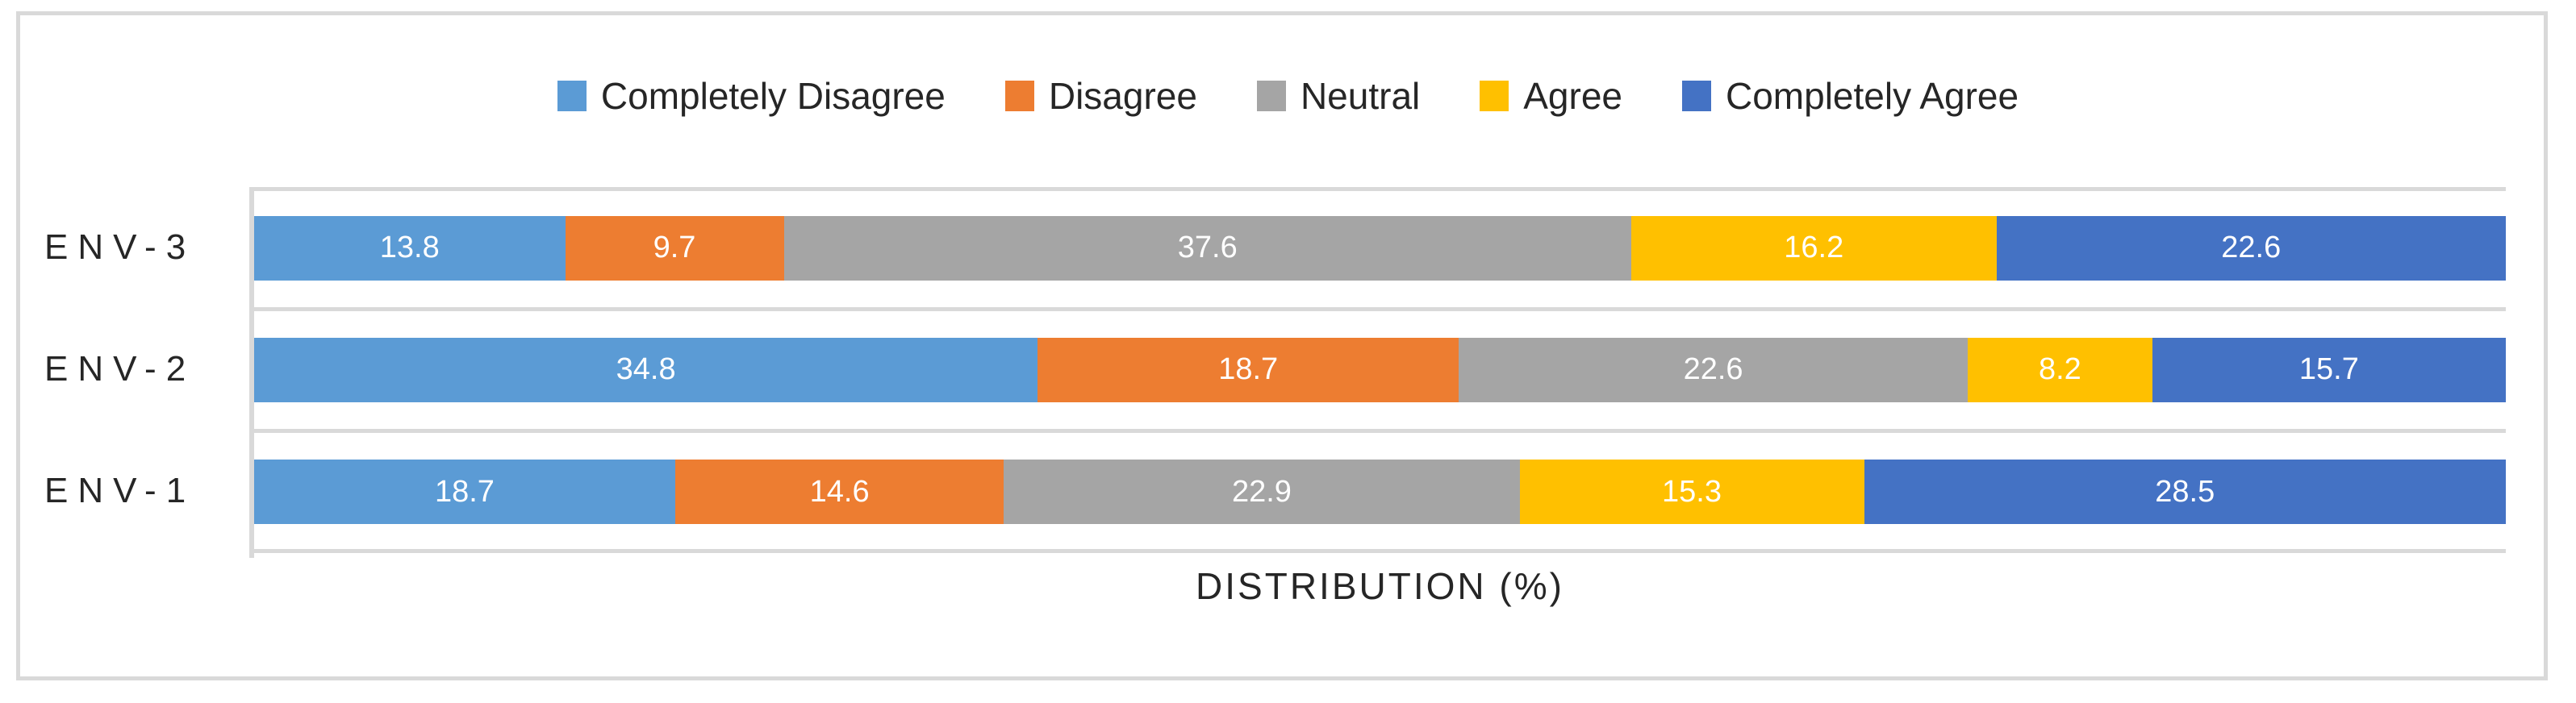 The height and width of the screenshot is (703, 2576). I want to click on bar-value-label: 15.3, so click(1692, 491).